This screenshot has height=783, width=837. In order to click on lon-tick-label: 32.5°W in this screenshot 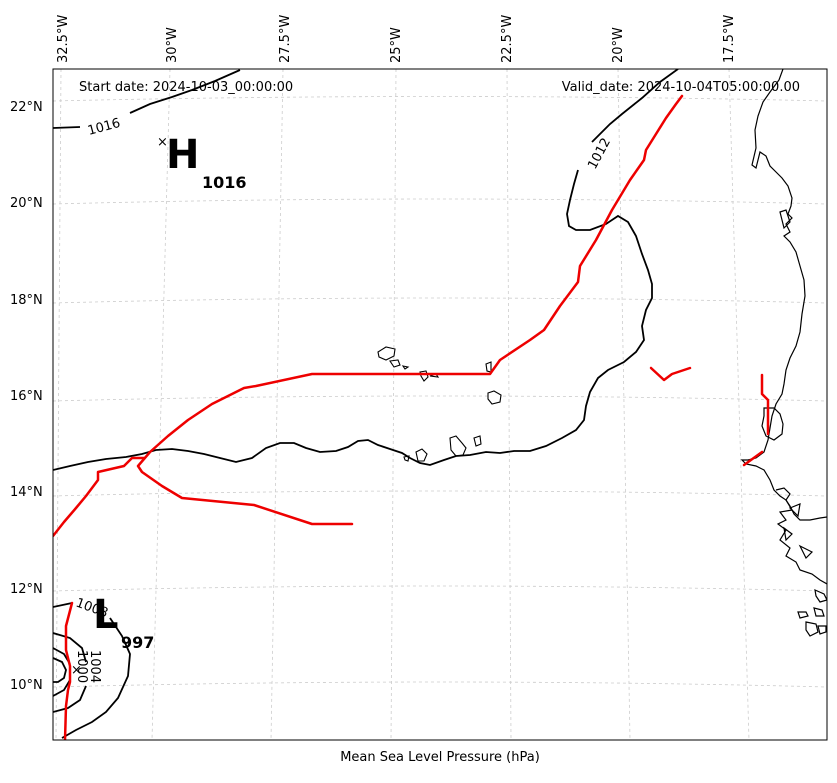, I will do `click(63, 39)`.